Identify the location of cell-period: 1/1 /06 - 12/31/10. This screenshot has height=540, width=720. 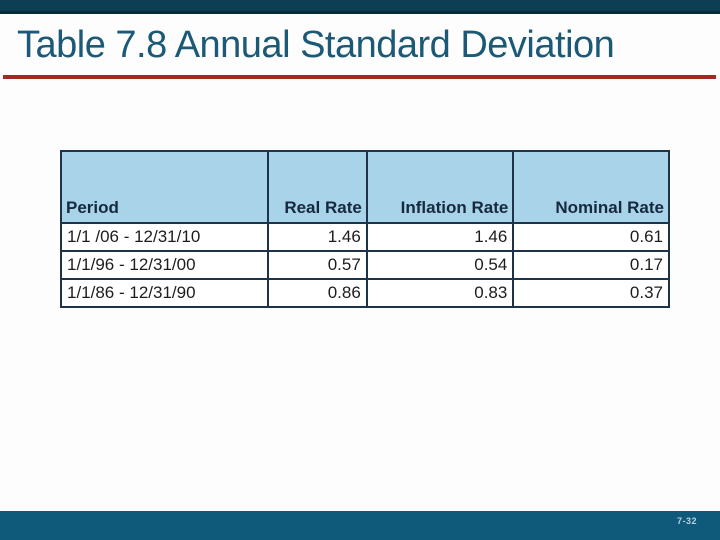
(164, 237).